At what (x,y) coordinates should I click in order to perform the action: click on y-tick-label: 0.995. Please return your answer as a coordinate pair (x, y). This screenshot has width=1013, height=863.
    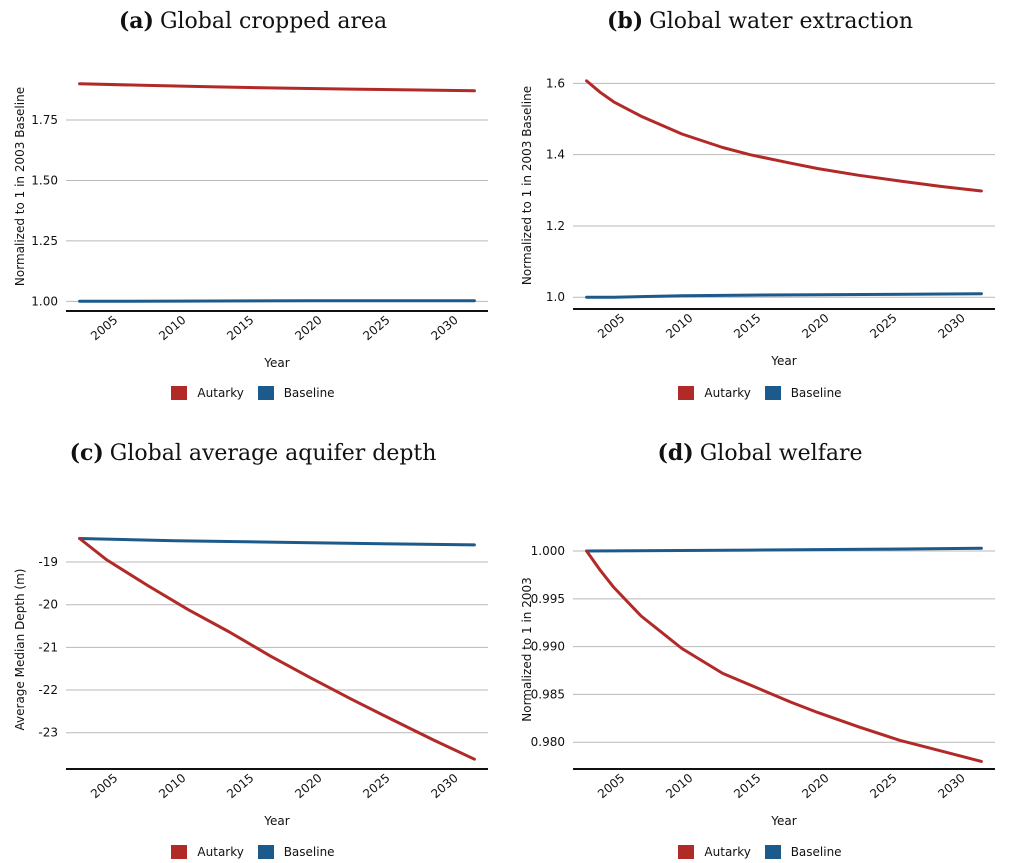
    Looking at the image, I should click on (548, 599).